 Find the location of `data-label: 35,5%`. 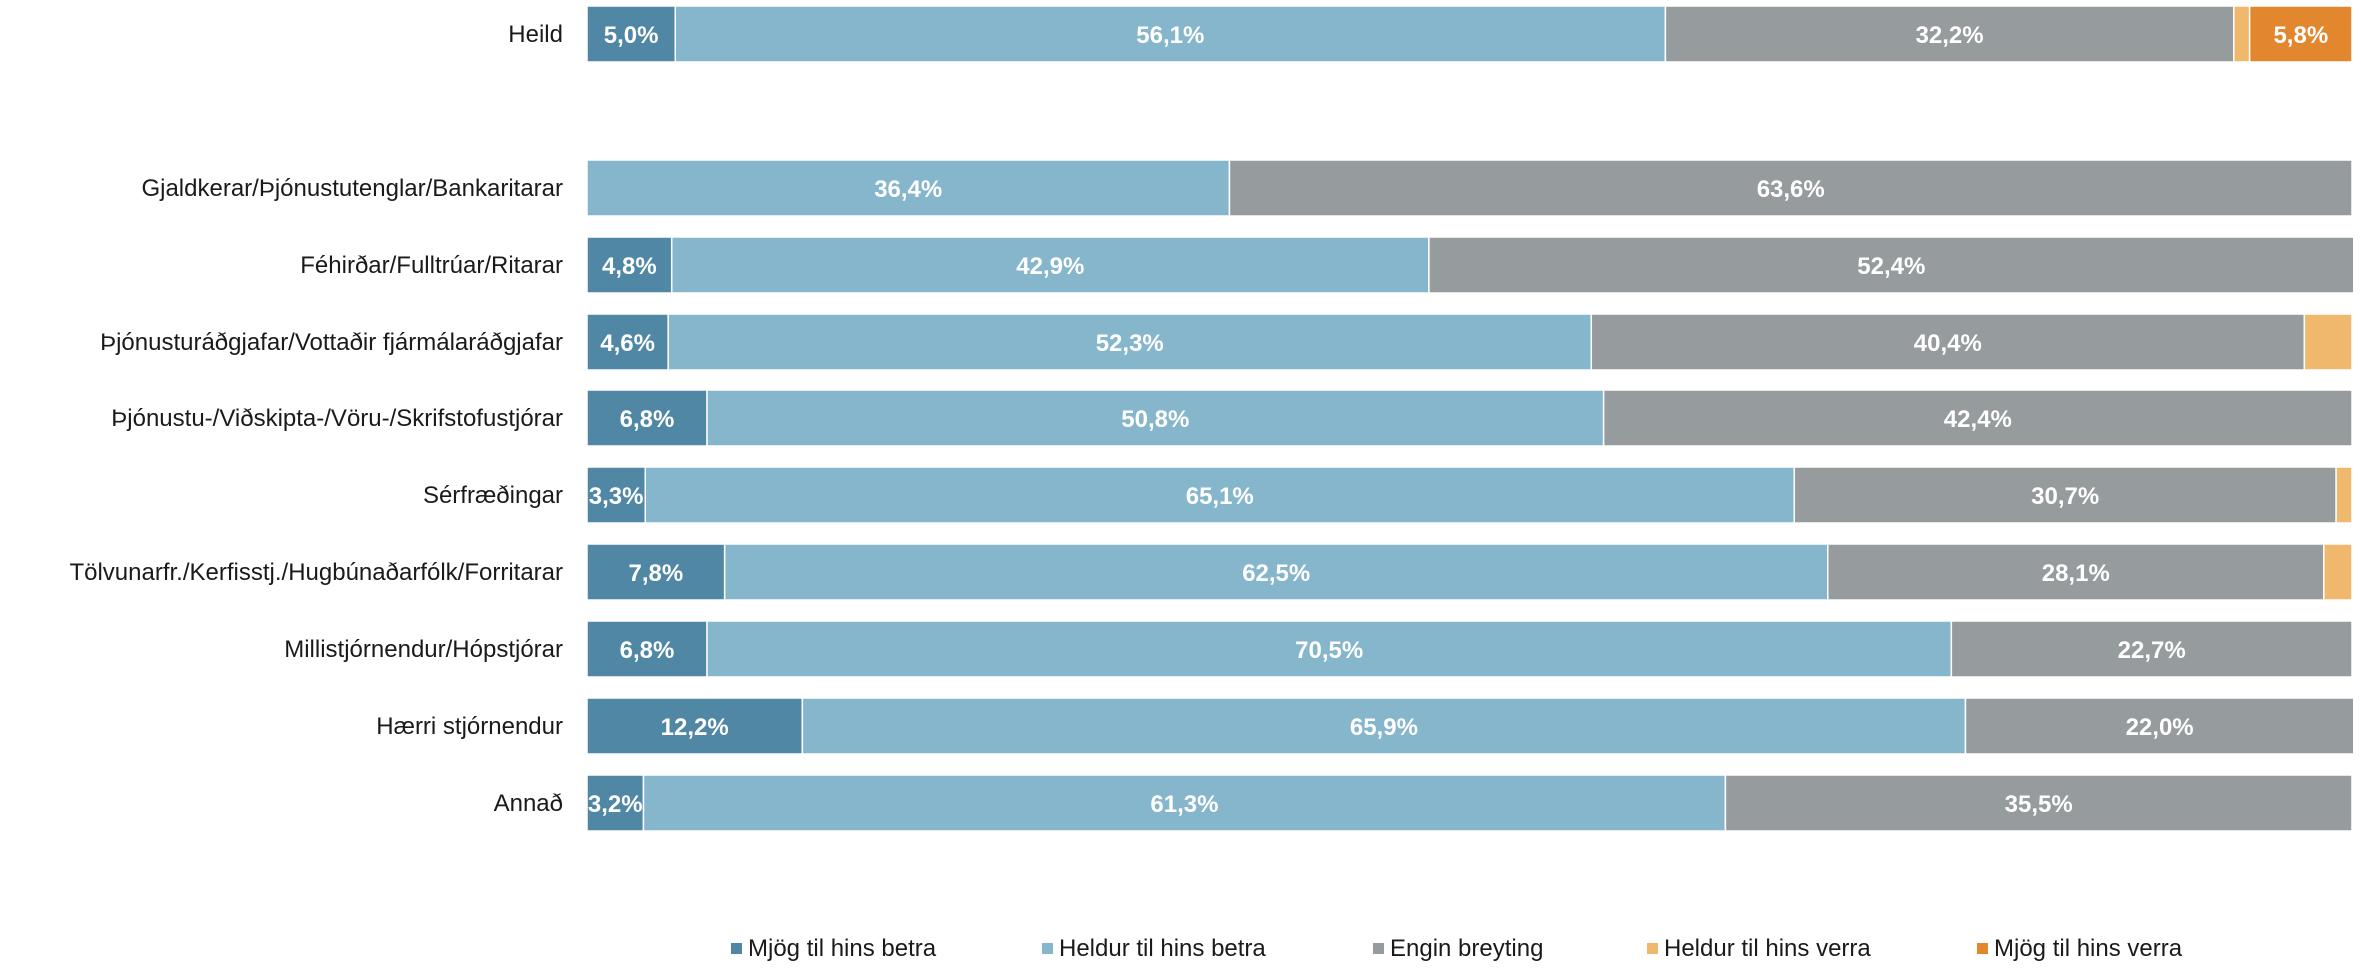

data-label: 35,5% is located at coordinates (2039, 804).